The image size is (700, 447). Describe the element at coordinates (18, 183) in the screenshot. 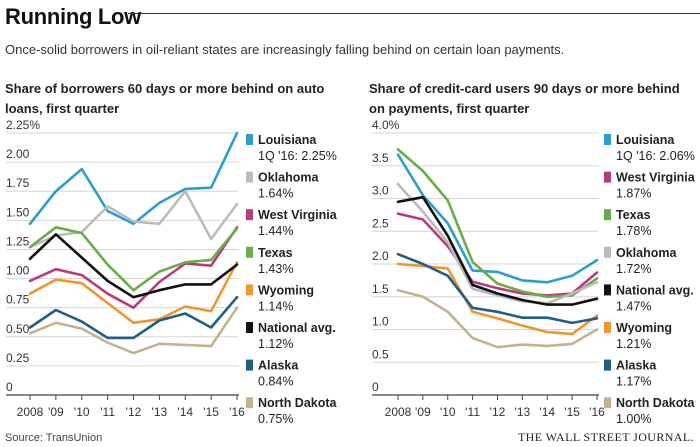

I see `y-tick-label: 1.75` at that location.